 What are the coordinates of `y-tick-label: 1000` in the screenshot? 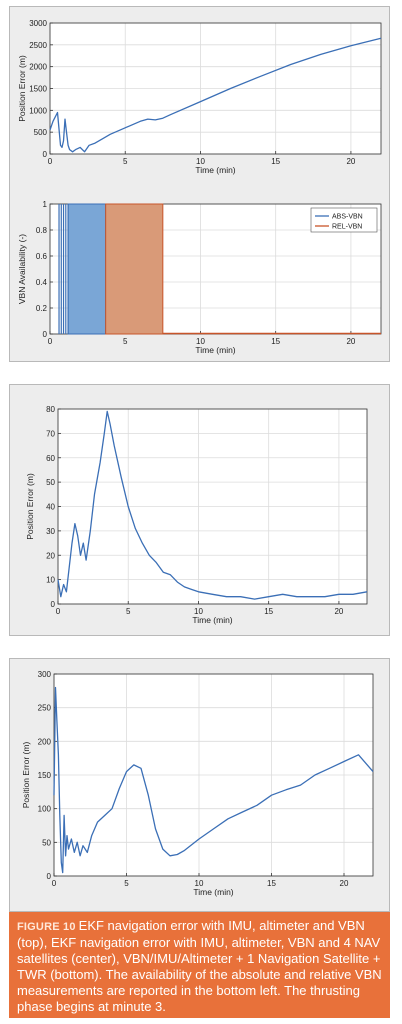 It's located at (38, 110).